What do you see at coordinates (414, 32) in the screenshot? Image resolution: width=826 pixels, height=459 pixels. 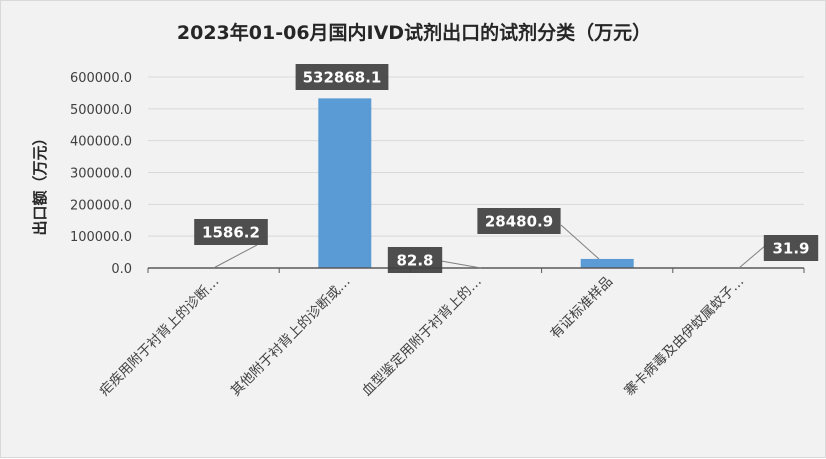 I see `chart-title: 2023年01-06月国内IVD试剂出口的试剂分类（万元）` at bounding box center [414, 32].